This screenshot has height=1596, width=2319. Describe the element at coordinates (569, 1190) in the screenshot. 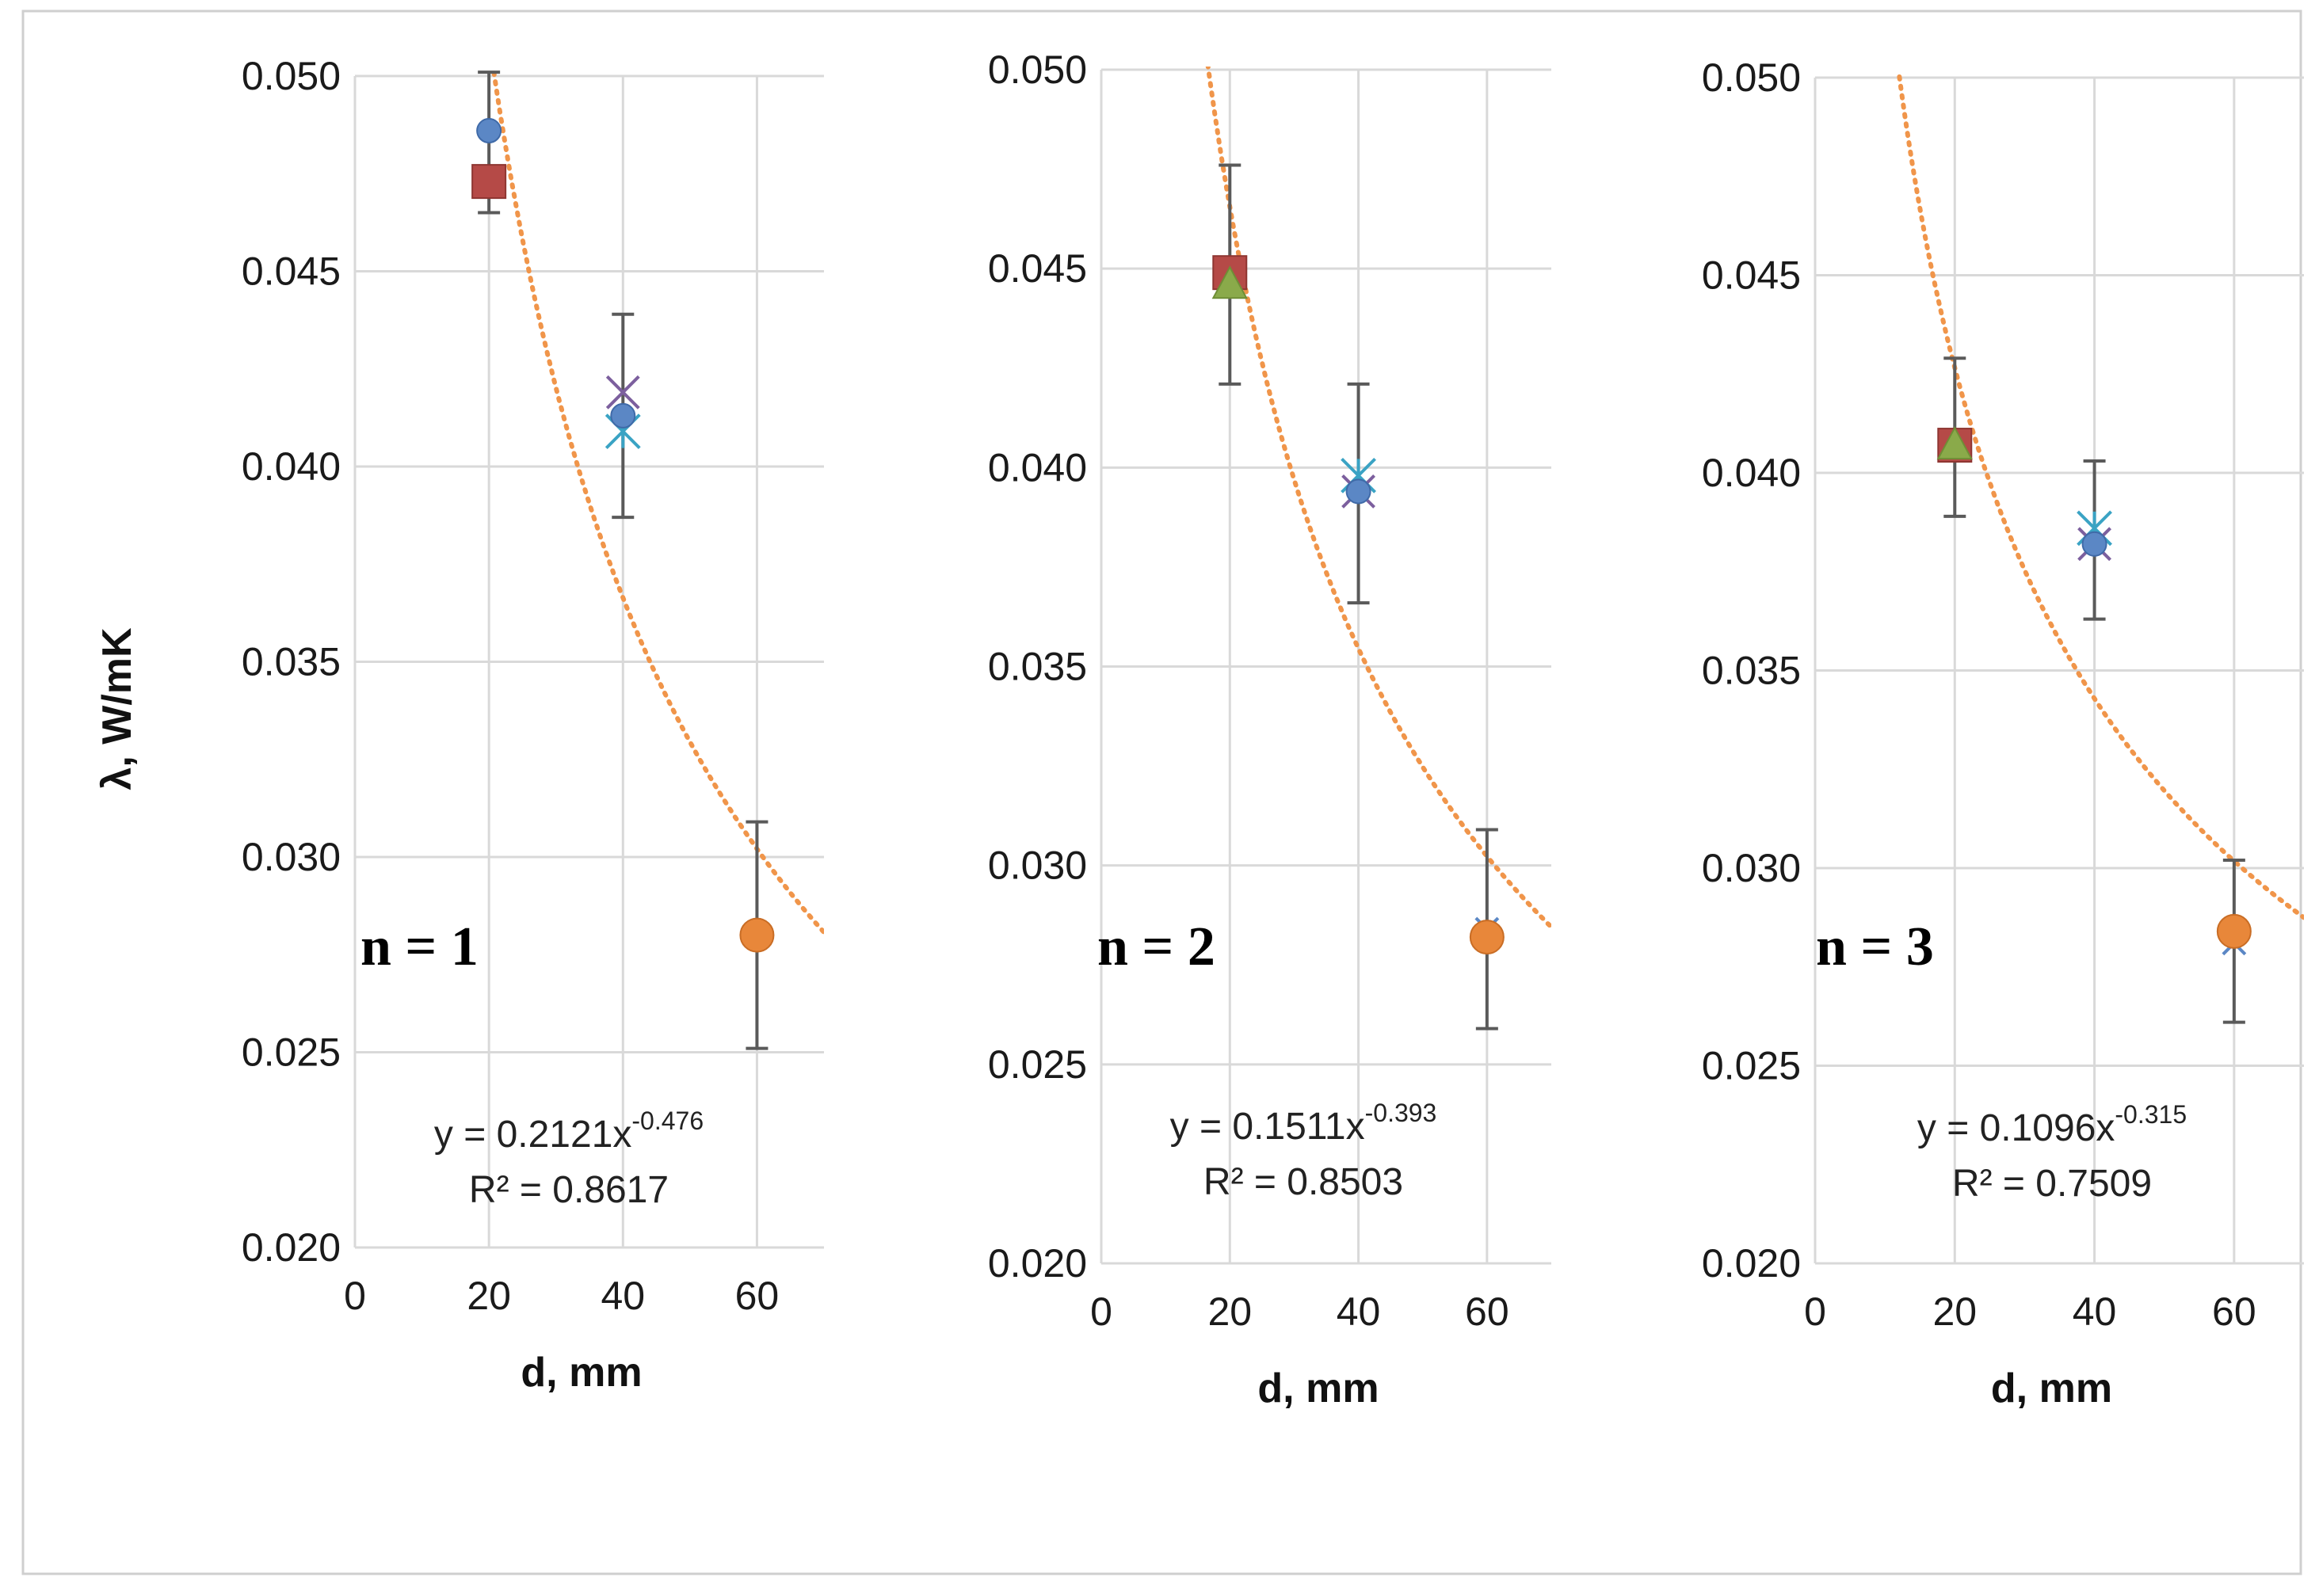

I see `trendline-r2: R² = 0.8617` at that location.